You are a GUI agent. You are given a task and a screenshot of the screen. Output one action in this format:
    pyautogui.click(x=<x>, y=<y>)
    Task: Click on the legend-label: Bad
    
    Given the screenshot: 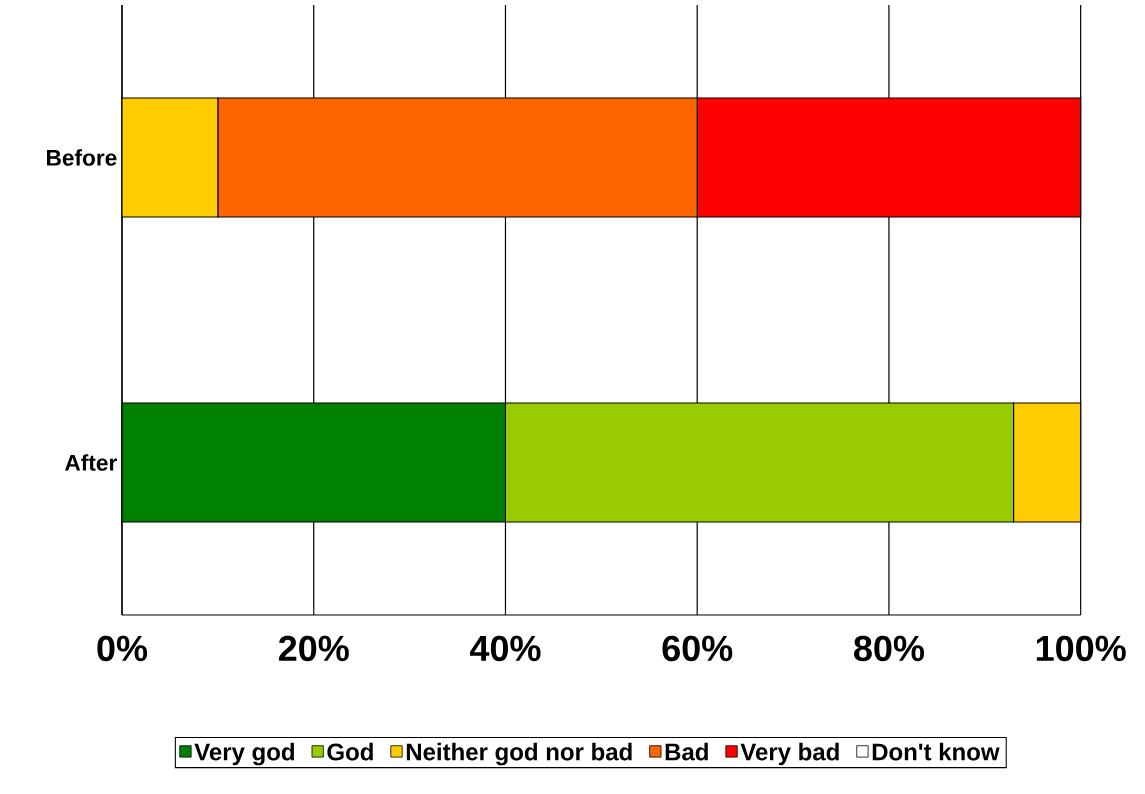 What is the action you would take?
    pyautogui.click(x=686, y=751)
    